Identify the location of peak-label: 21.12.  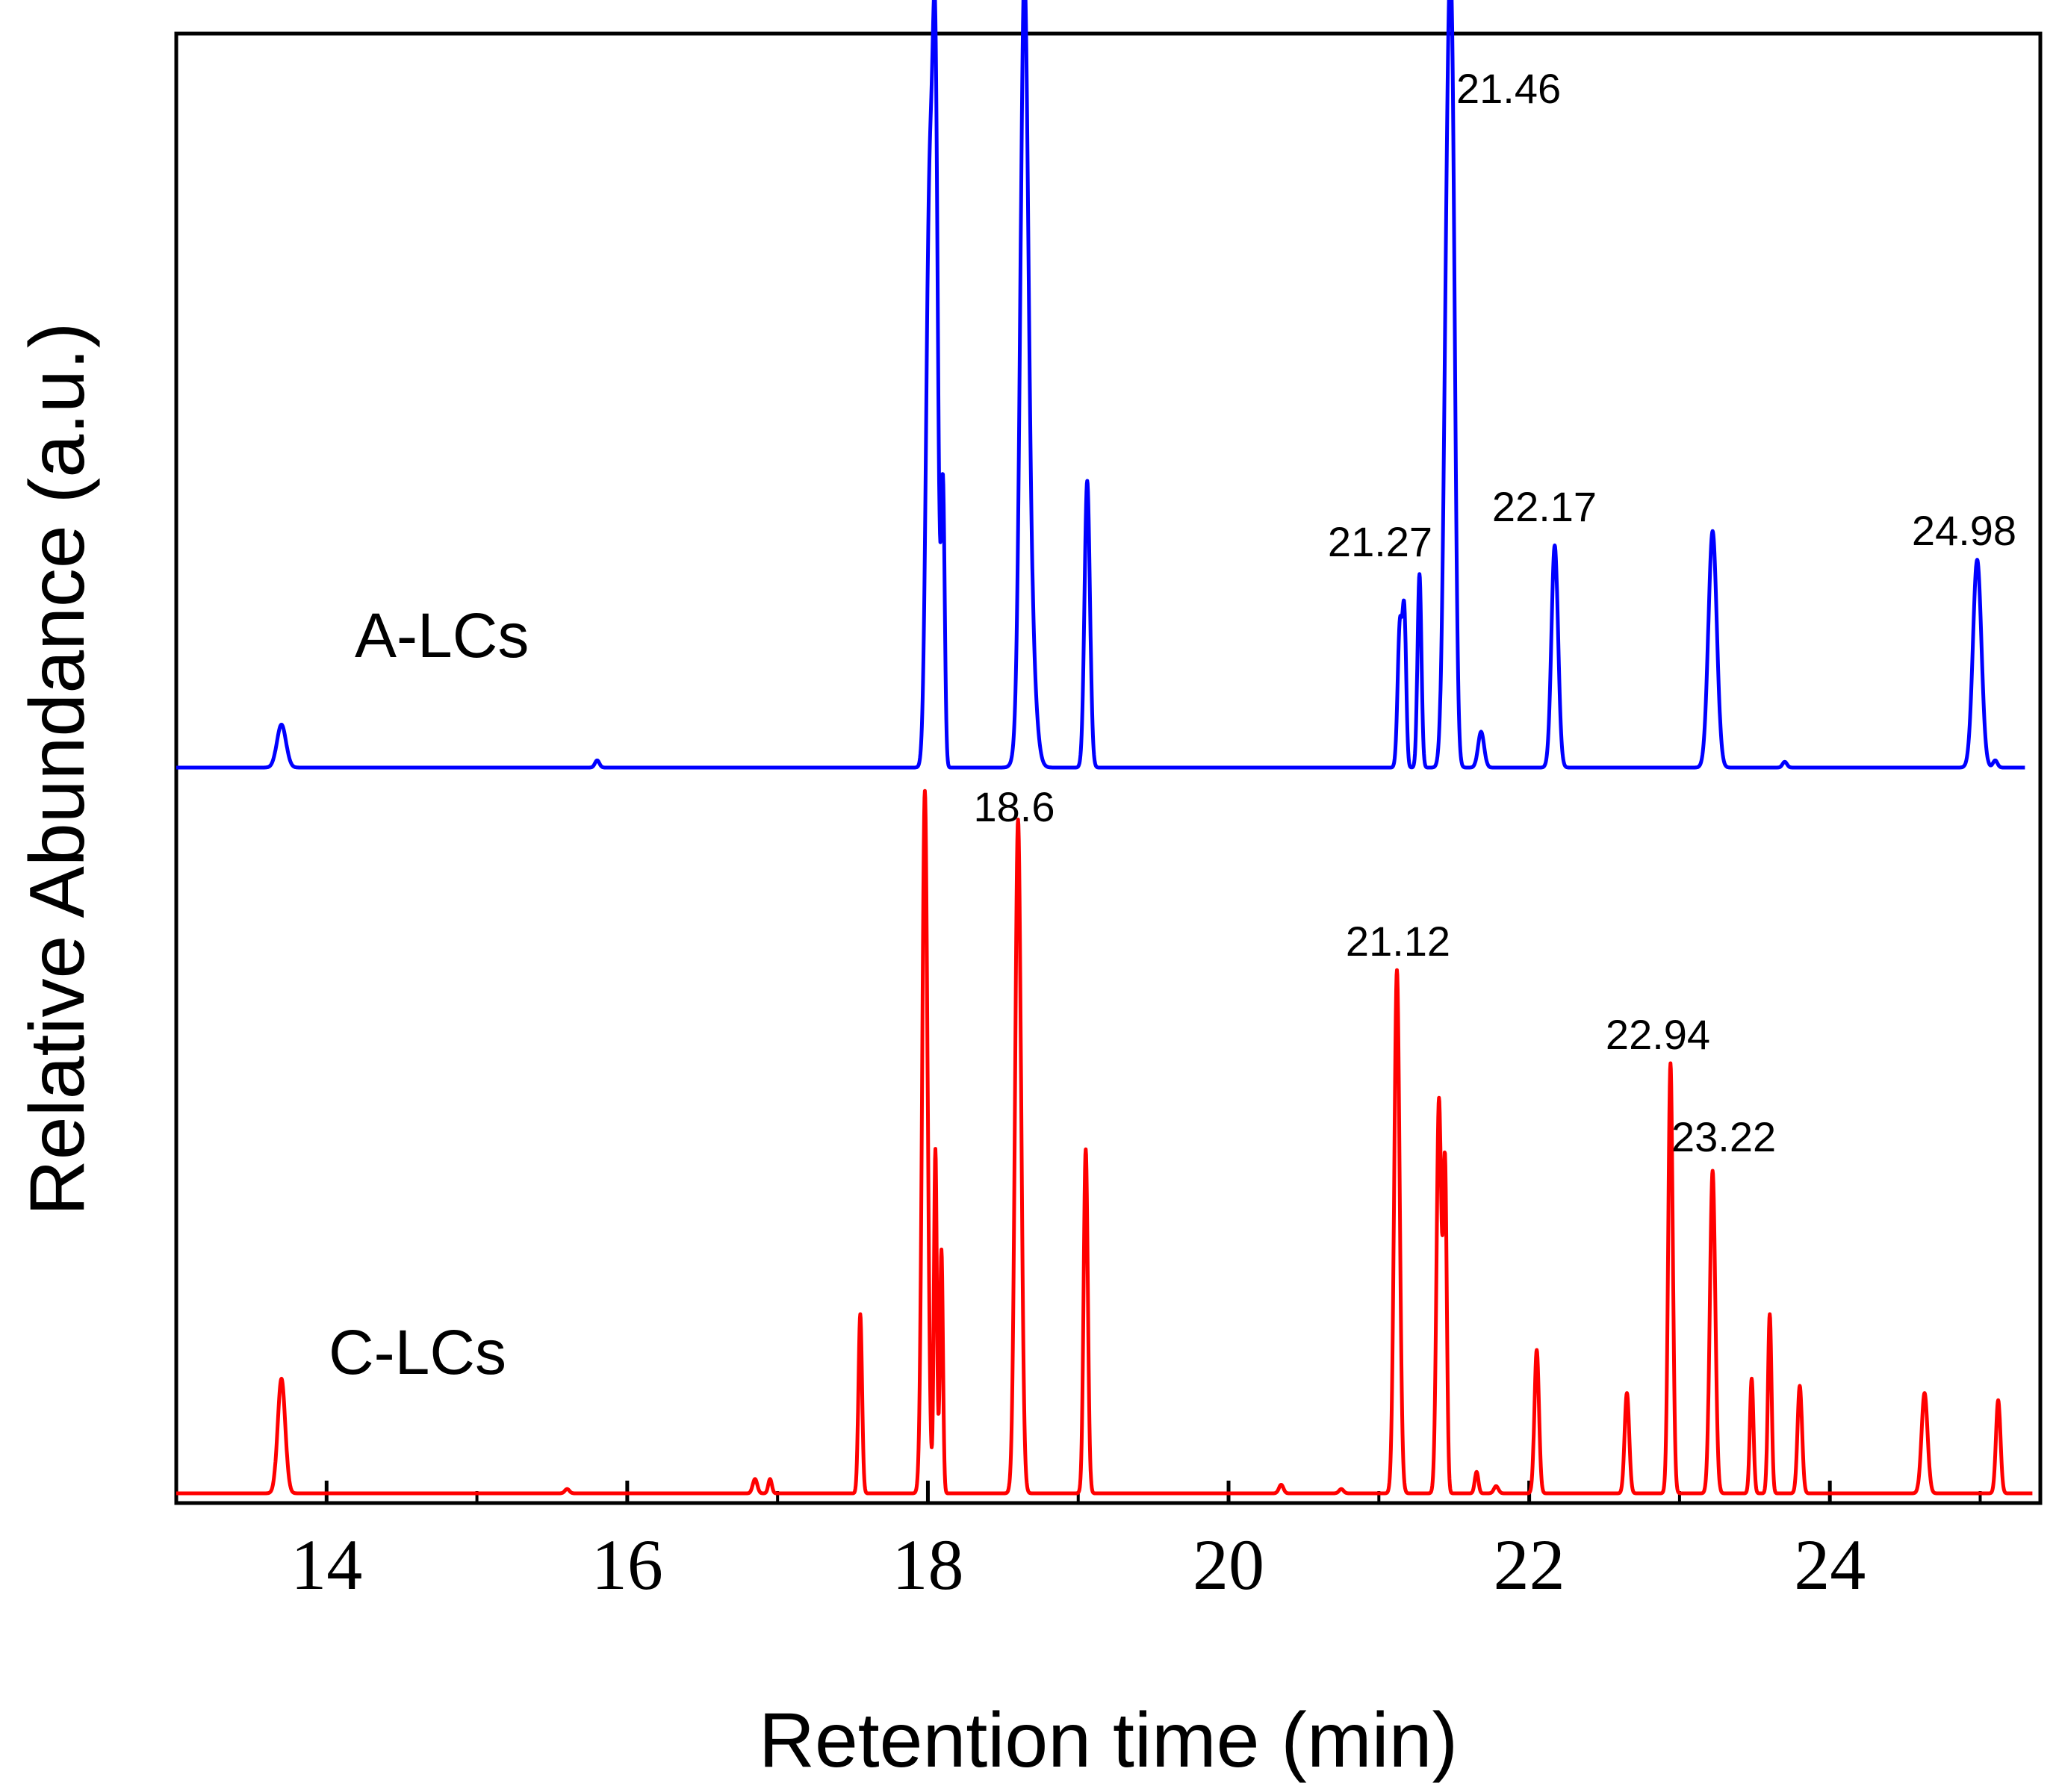
(1398, 941).